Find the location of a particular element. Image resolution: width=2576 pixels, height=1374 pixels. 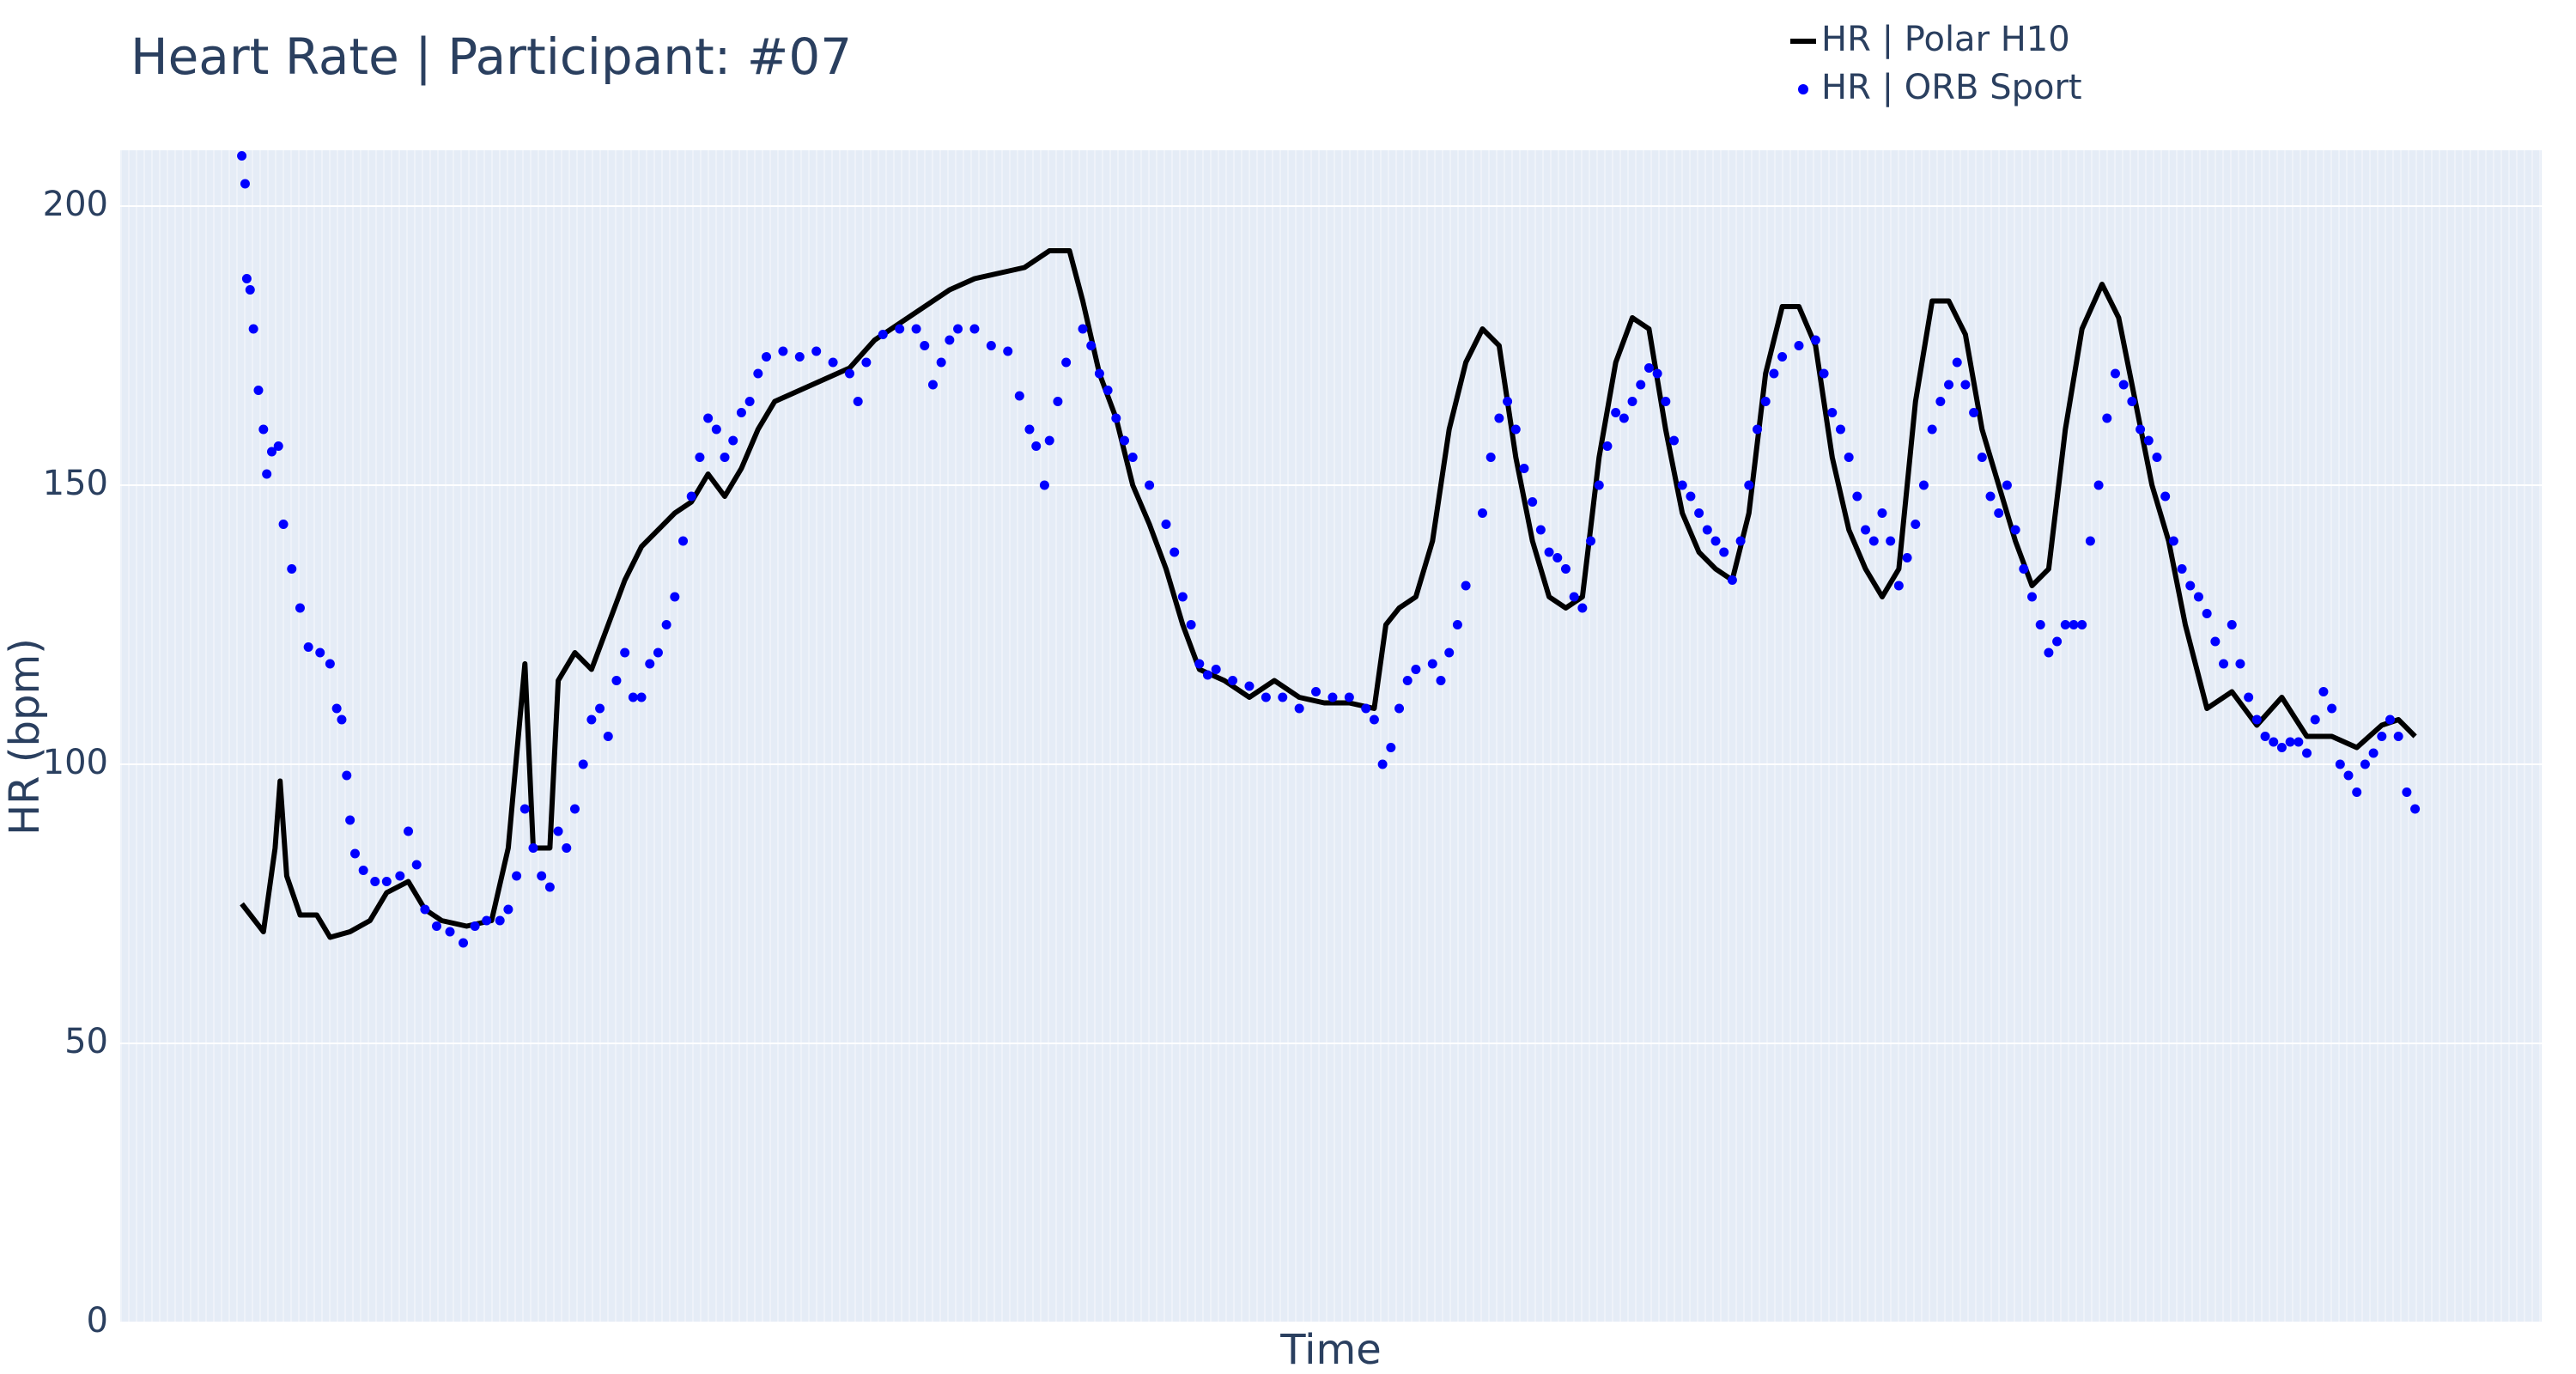

legend-label: HR | Polar H10 is located at coordinates (1945, 39).